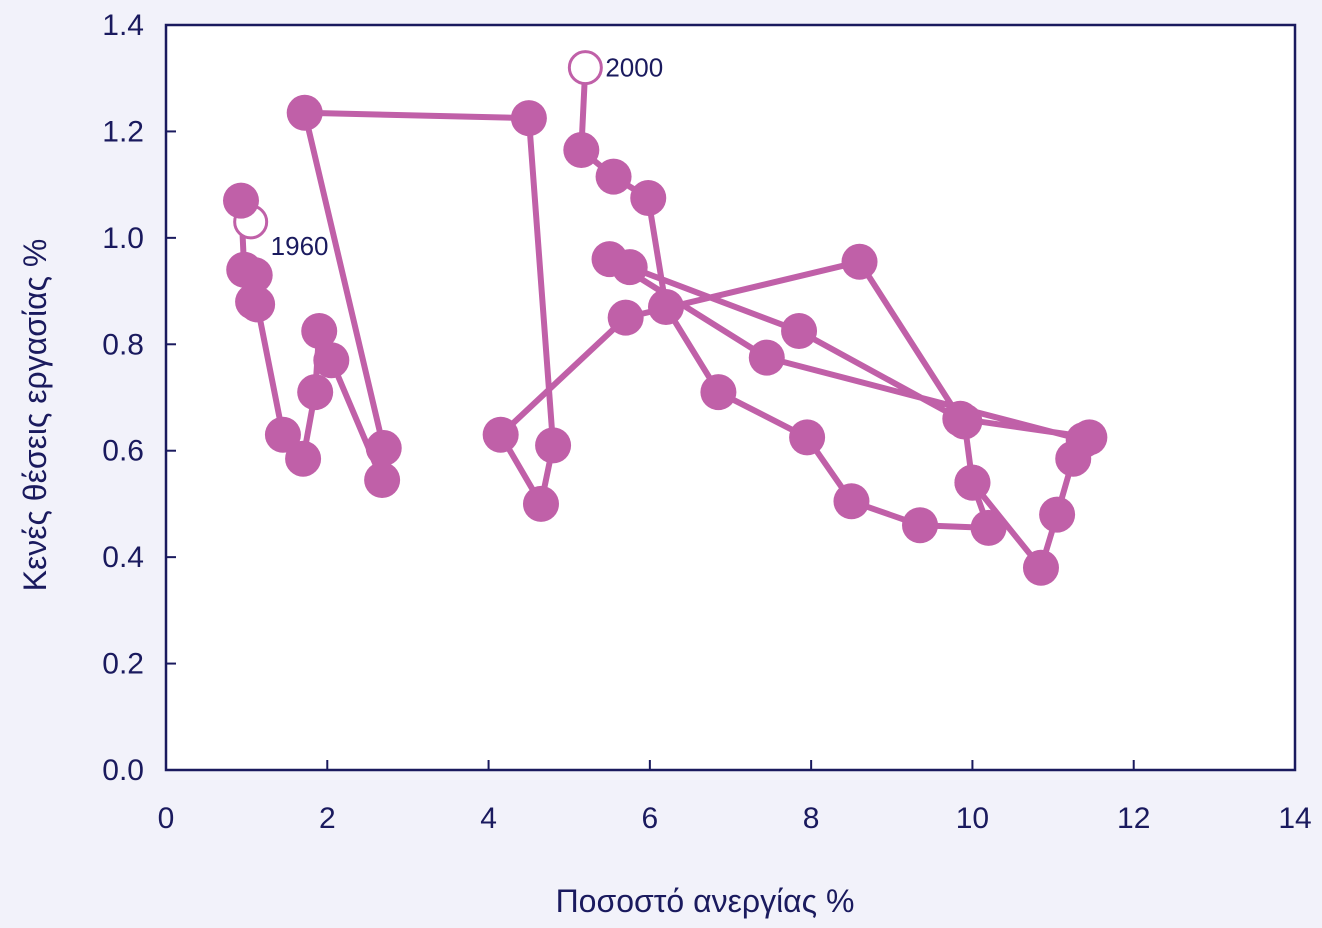  Describe the element at coordinates (650, 818) in the screenshot. I see `x-tick-label: 6` at that location.